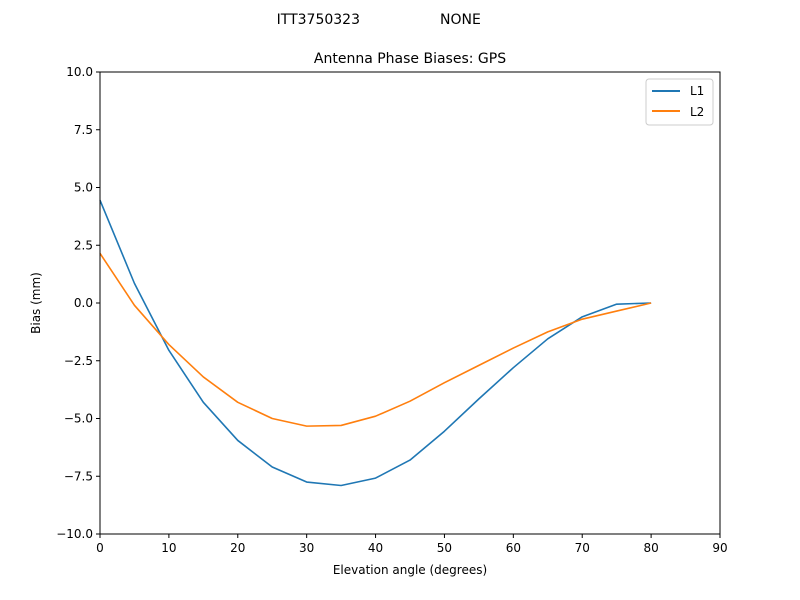 The image size is (800, 600). What do you see at coordinates (444, 548) in the screenshot?
I see `x-tick-label: 50` at bounding box center [444, 548].